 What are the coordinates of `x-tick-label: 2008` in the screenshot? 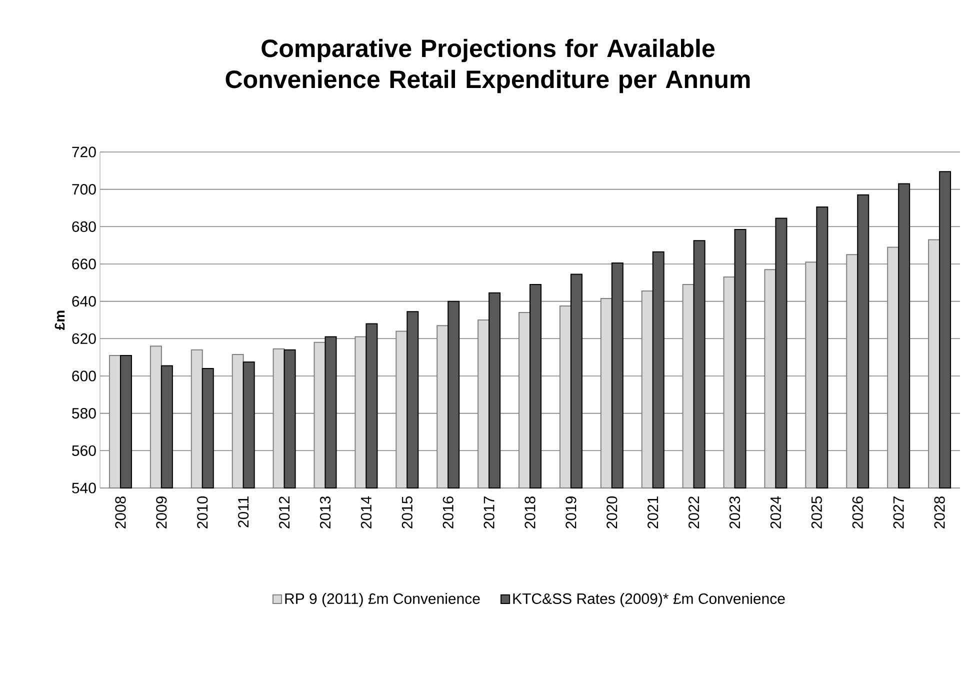 It's located at (120, 512).